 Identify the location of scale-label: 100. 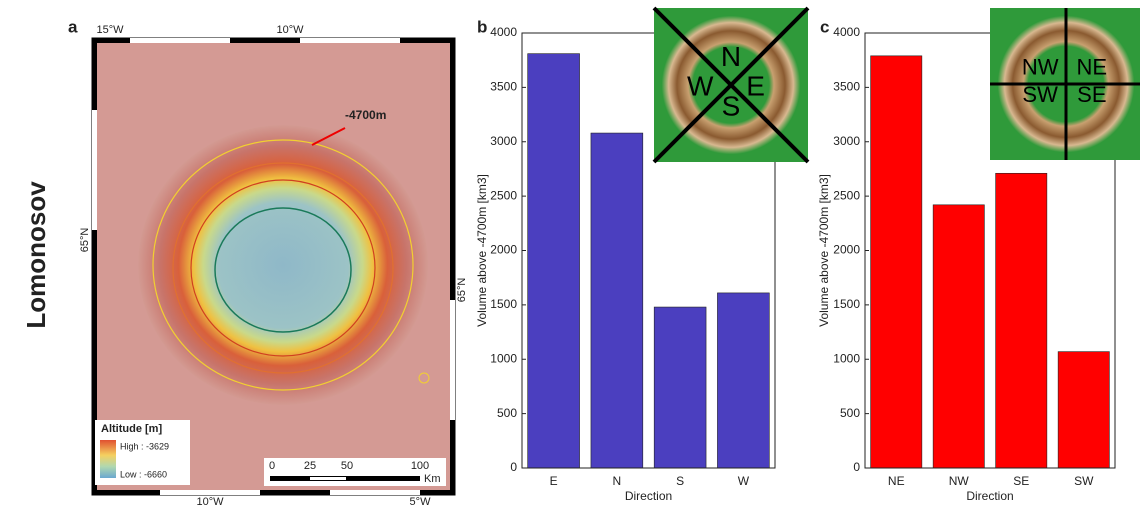
(420, 466).